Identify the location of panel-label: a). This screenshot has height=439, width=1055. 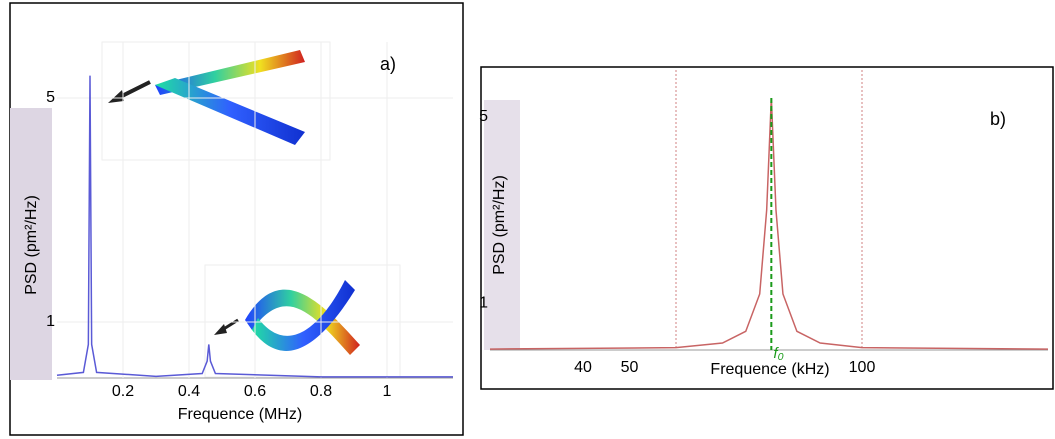
(388, 64).